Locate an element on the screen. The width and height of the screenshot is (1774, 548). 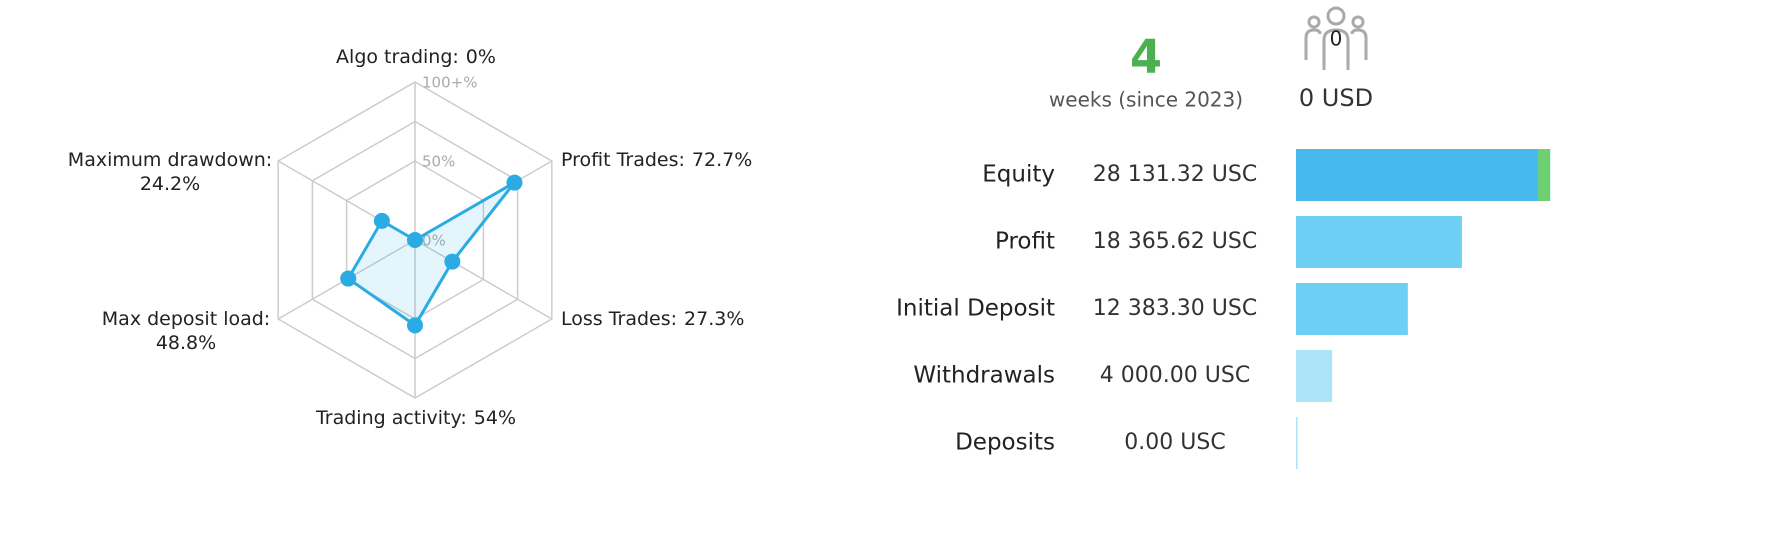
axis-name: Maximum drawdown: is located at coordinates (170, 160).